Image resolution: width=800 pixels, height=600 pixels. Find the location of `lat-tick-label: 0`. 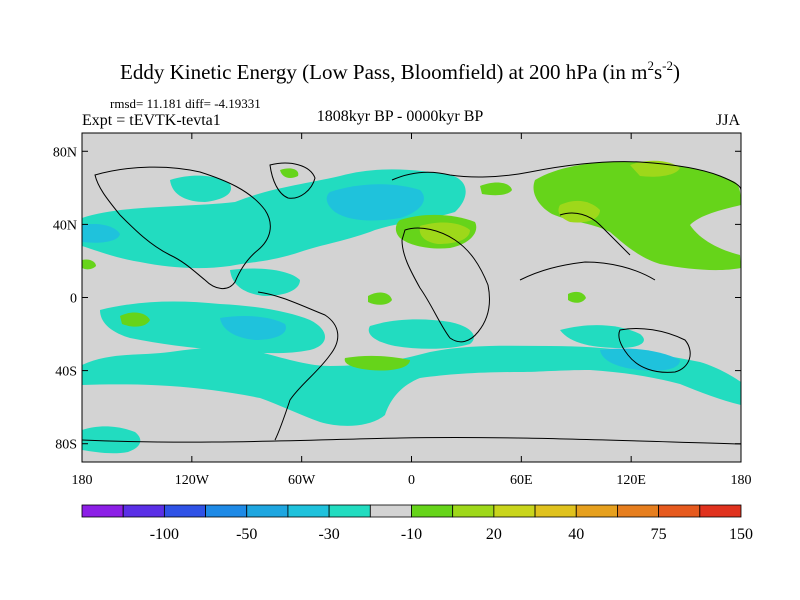

lat-tick-label: 0 is located at coordinates (73, 299).